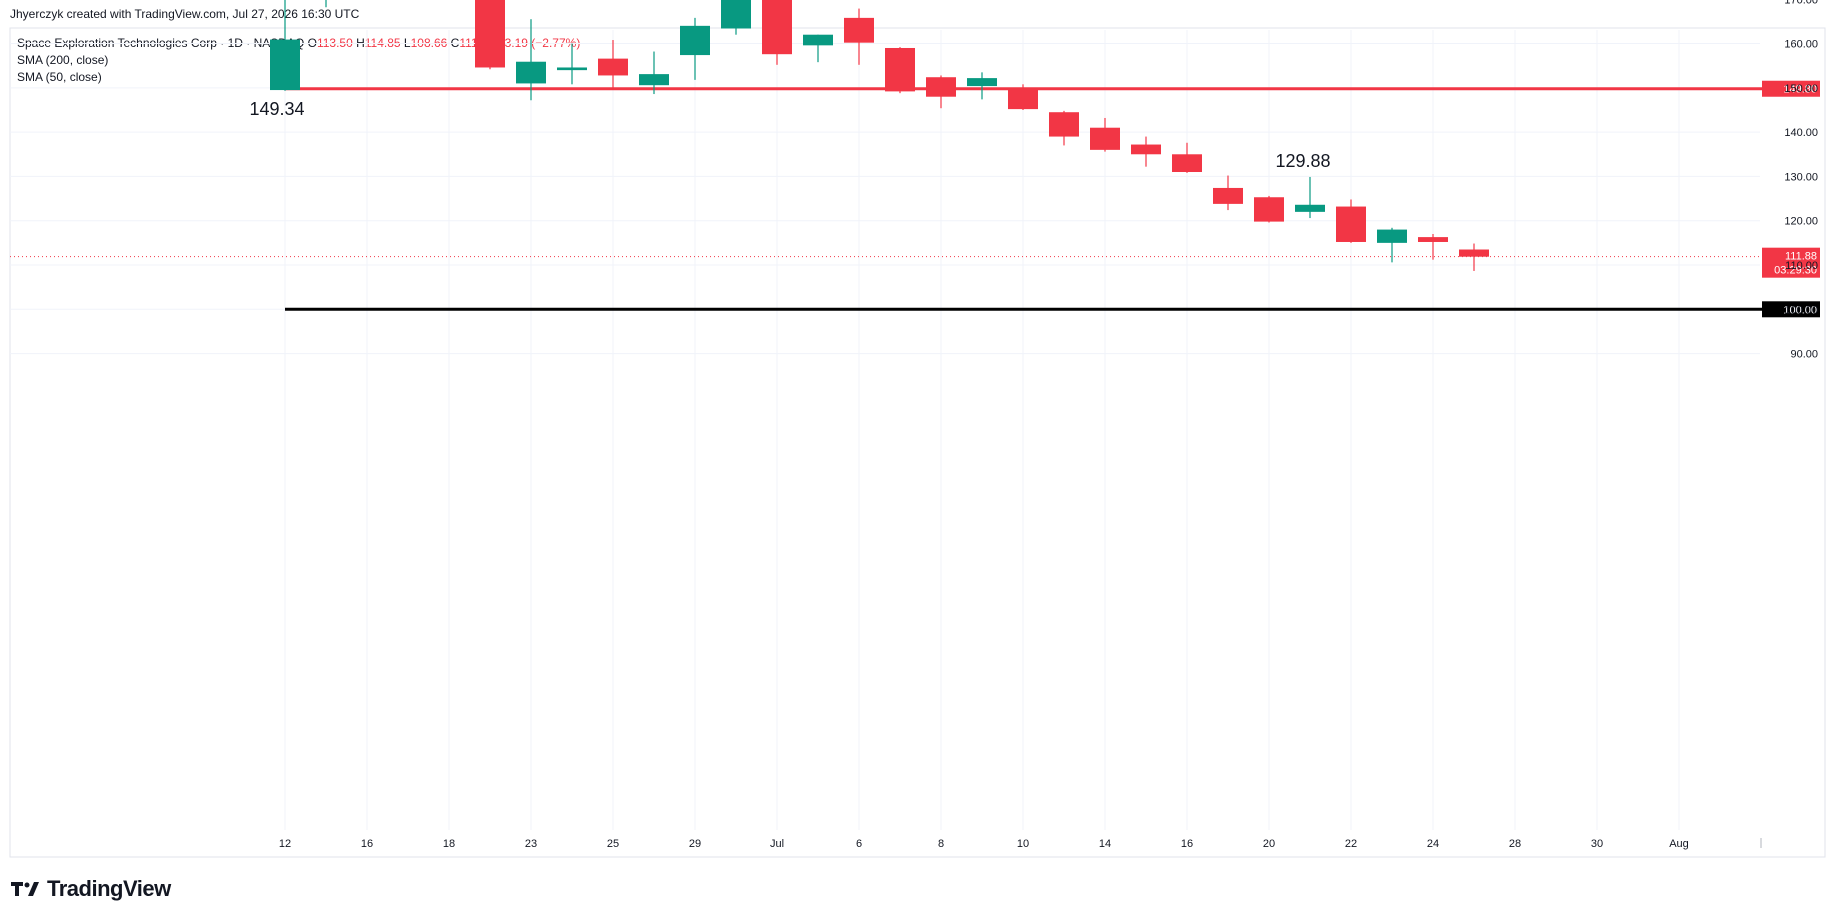  Describe the element at coordinates (429, 43) in the screenshot. I see `low-value: 108.66` at that location.